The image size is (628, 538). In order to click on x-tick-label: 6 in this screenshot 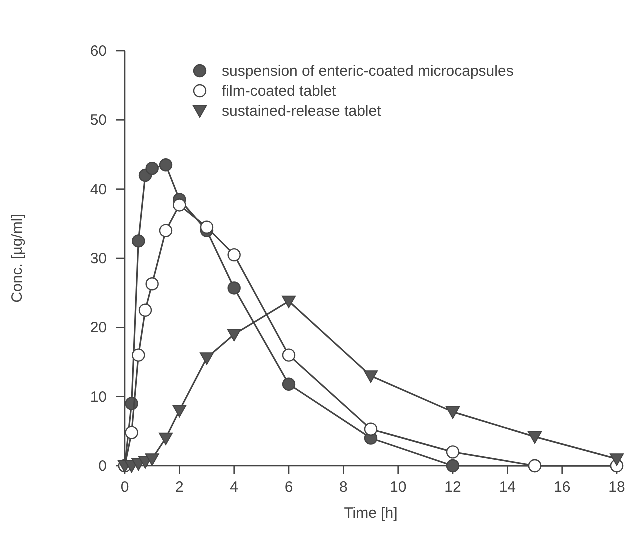, I will do `click(289, 487)`.